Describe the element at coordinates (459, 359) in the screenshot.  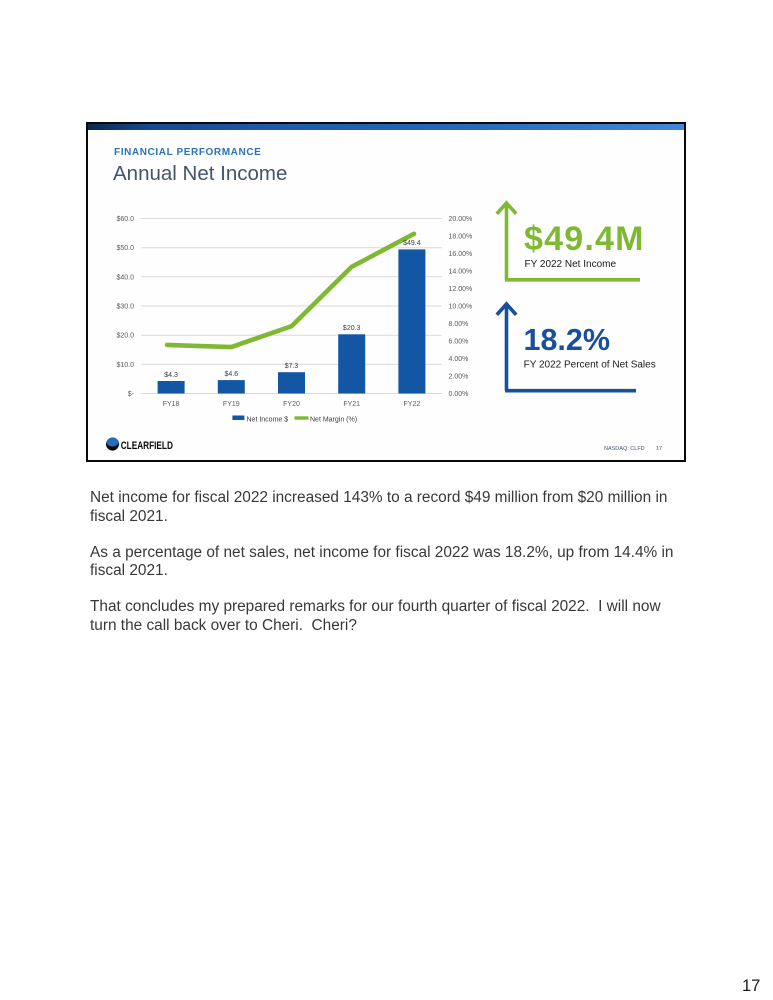
I see `svg-text: 4.00%` at that location.